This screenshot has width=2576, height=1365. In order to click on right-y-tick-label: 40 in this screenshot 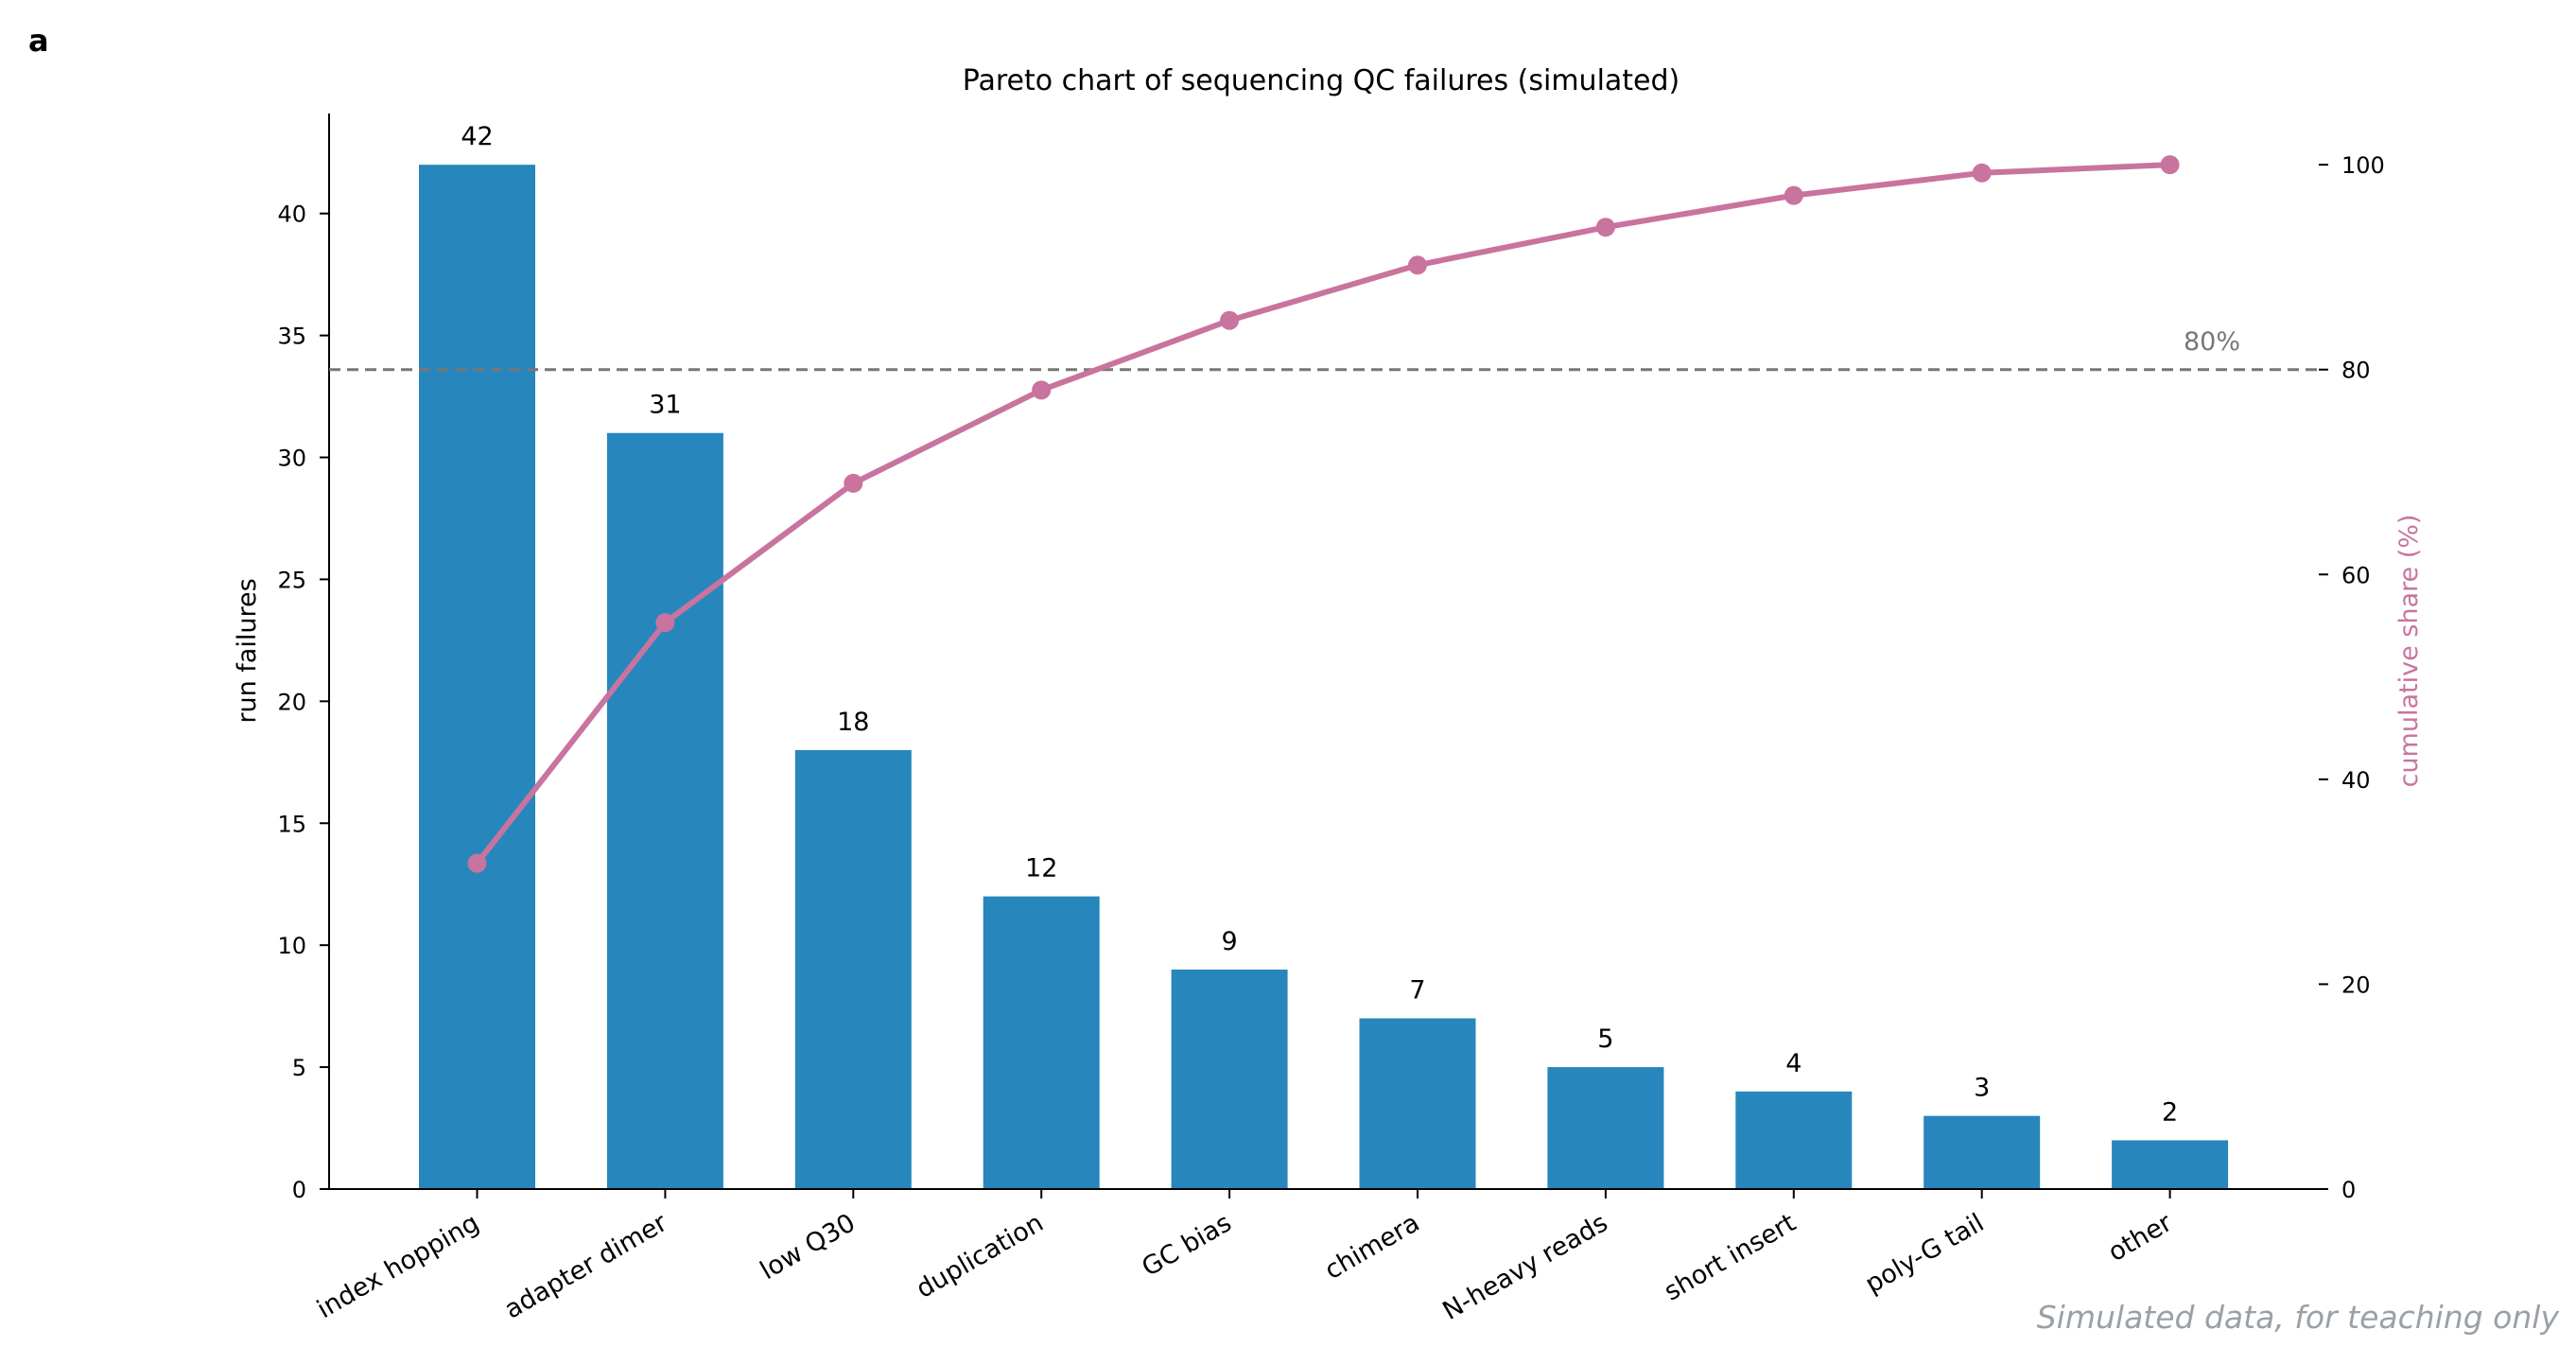, I will do `click(2356, 780)`.